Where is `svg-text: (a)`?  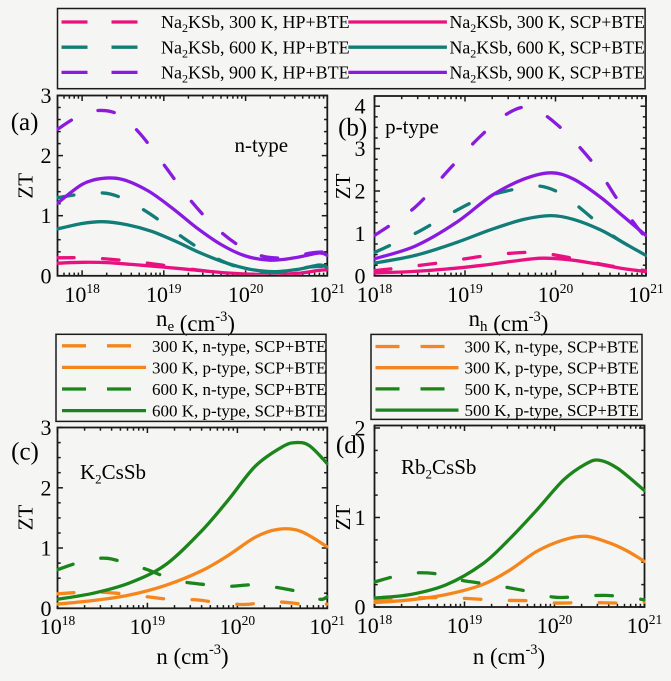
svg-text: (a) is located at coordinates (25, 122).